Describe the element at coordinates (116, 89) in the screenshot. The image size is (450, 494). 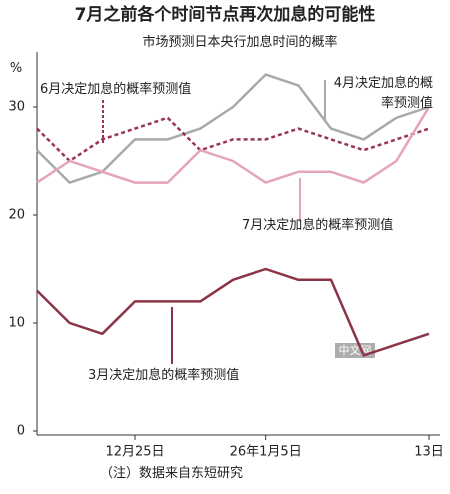
I see `series-label: 6月决定加息的概率预测值` at that location.